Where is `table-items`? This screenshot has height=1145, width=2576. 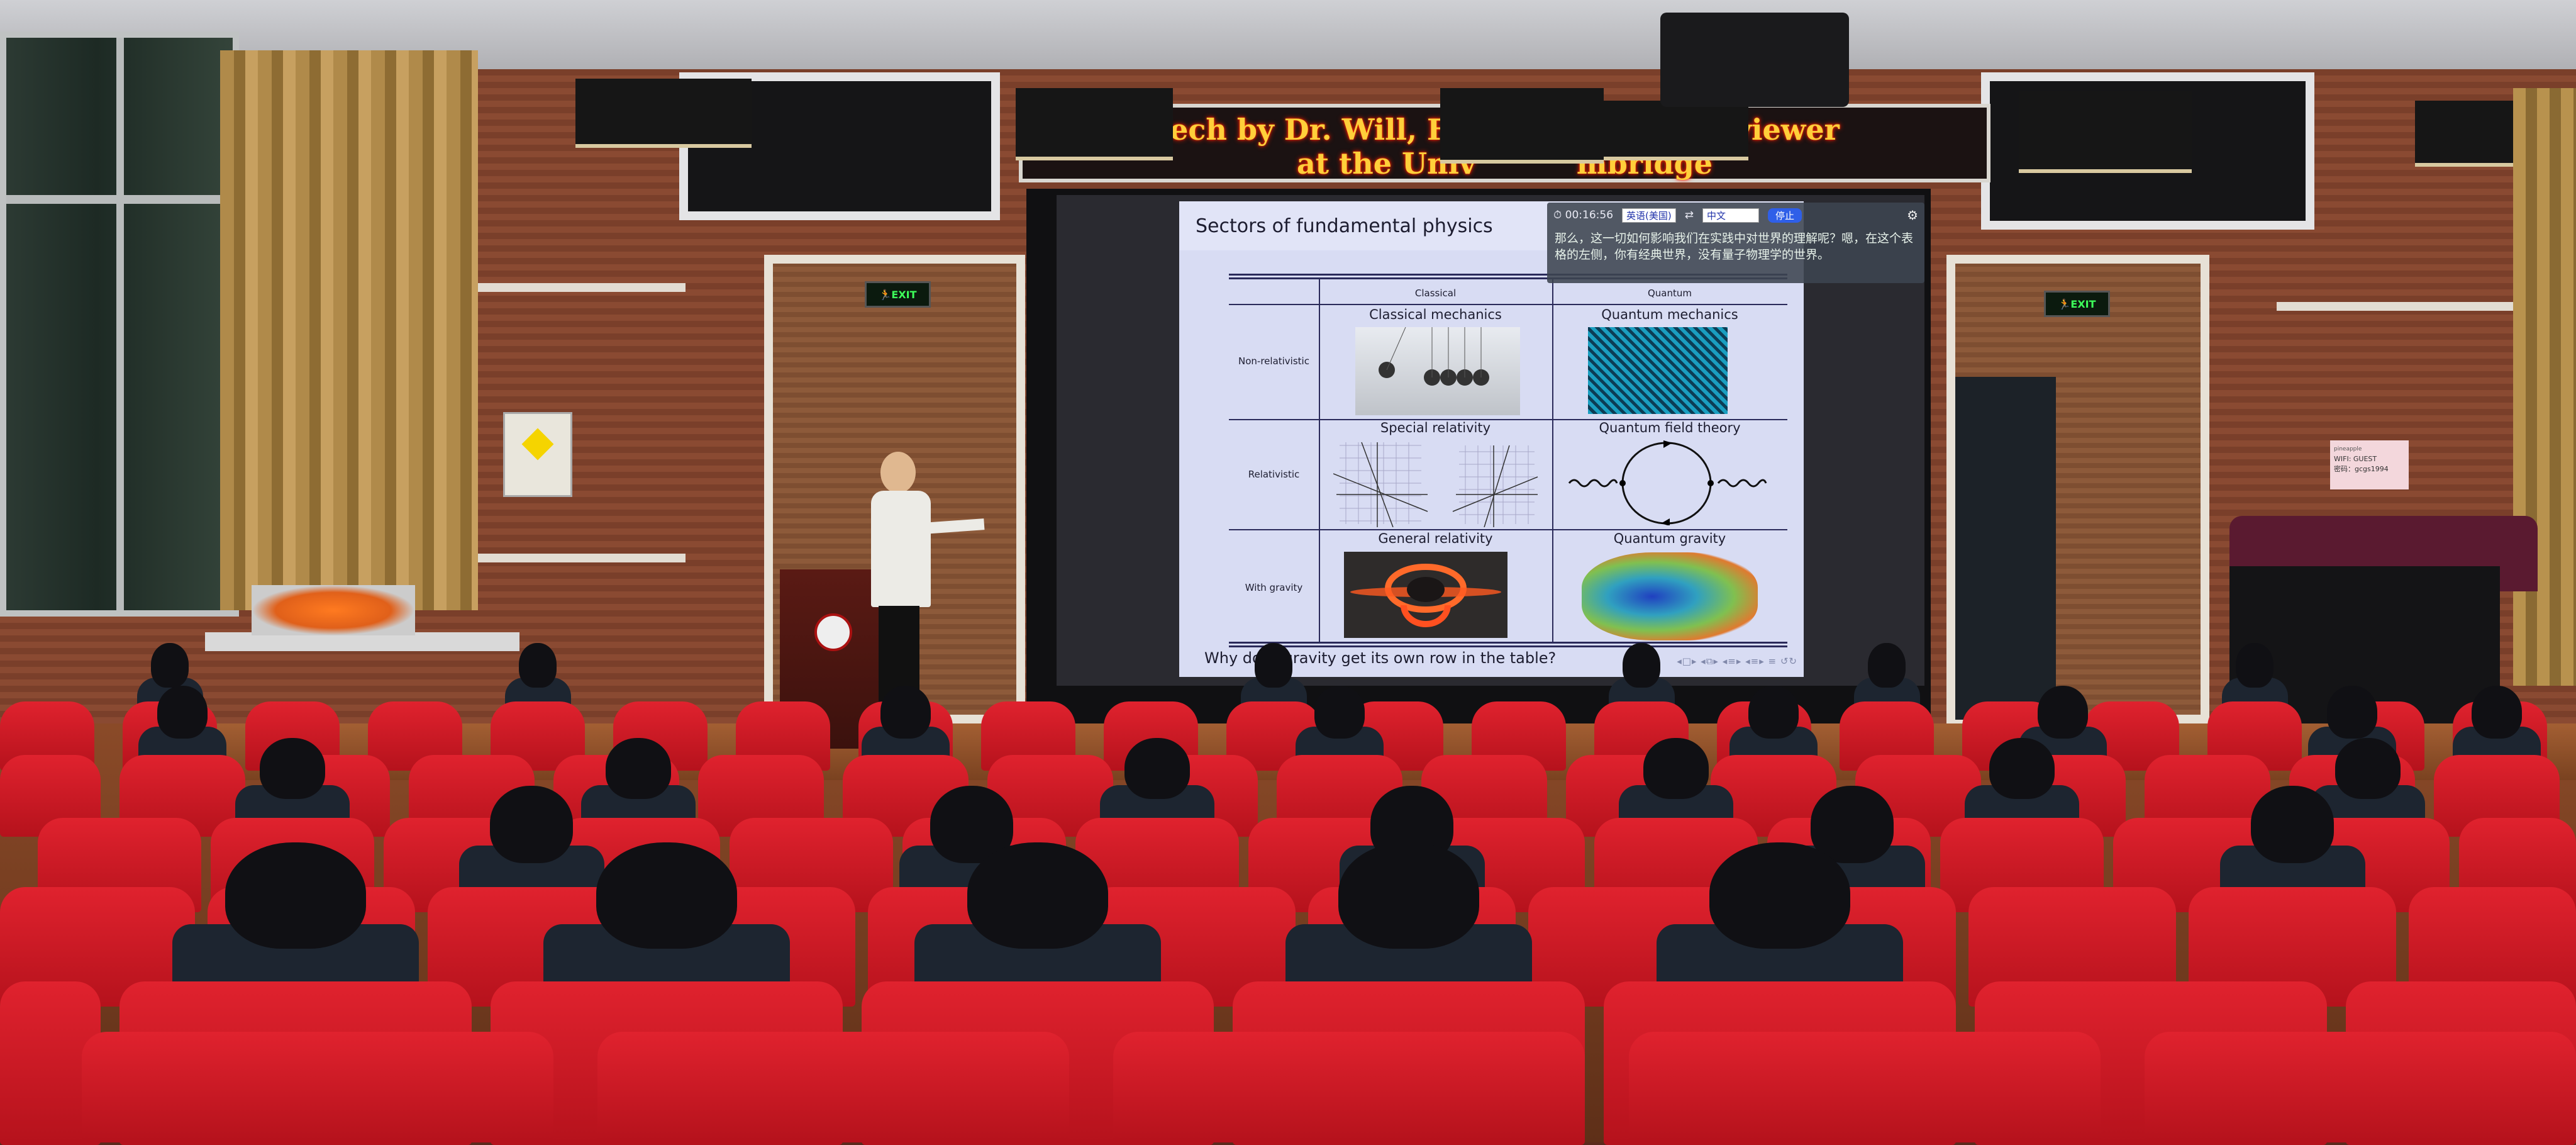
table-items is located at coordinates (333, 610).